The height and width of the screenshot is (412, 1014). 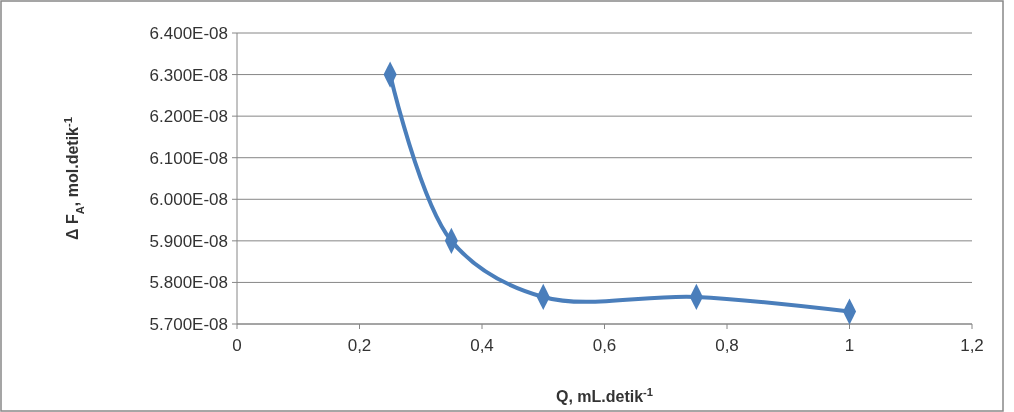 I want to click on y-tick-label: 6.200E-08, so click(x=188, y=117).